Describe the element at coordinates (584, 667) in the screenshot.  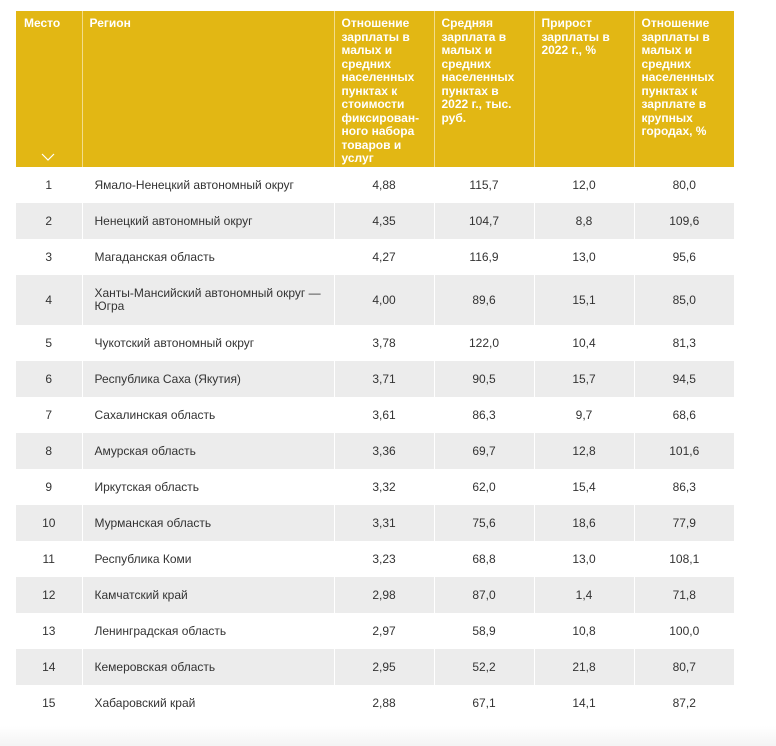
I see `cell-growth: 21,8` at that location.